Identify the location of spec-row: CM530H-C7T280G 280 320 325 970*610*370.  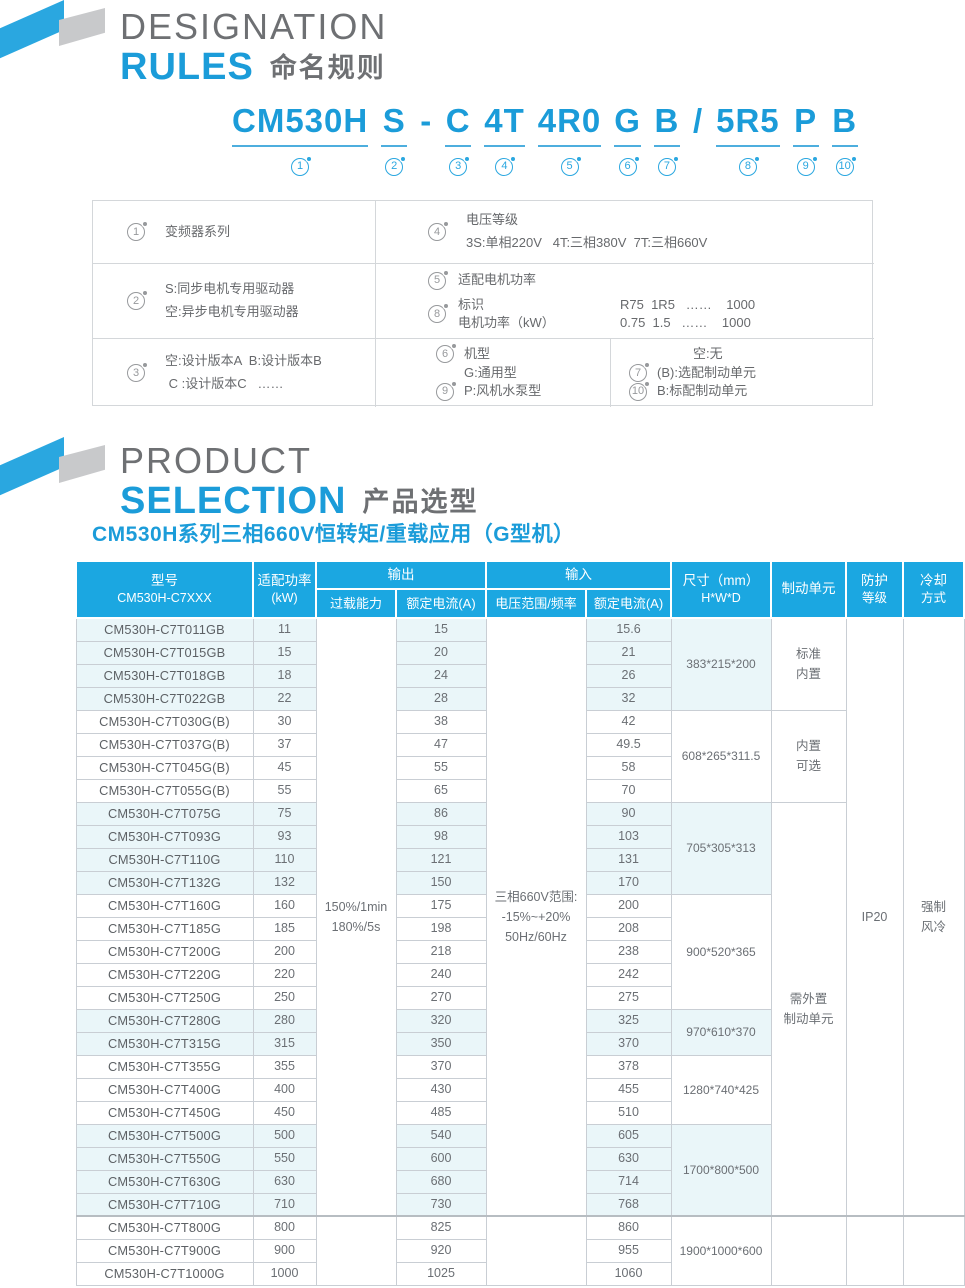
(519, 1032).